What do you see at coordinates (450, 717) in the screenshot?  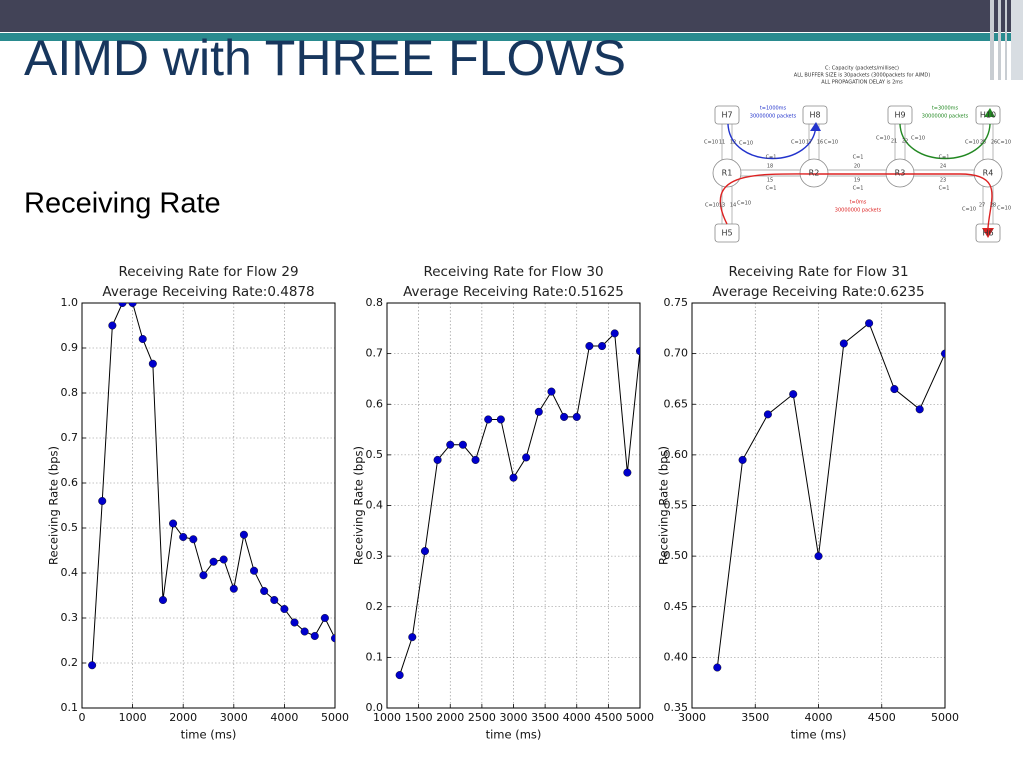 I see `x-tick-label: 2000` at bounding box center [450, 717].